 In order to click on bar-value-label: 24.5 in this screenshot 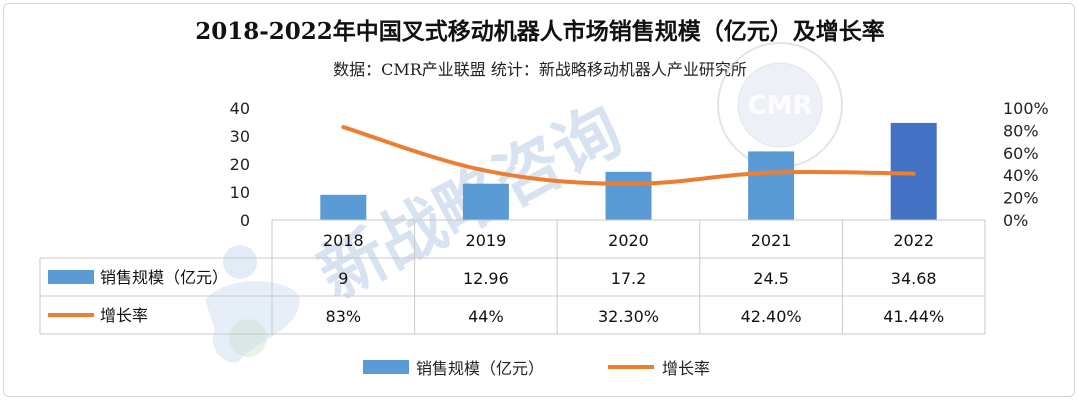, I will do `click(771, 278)`.